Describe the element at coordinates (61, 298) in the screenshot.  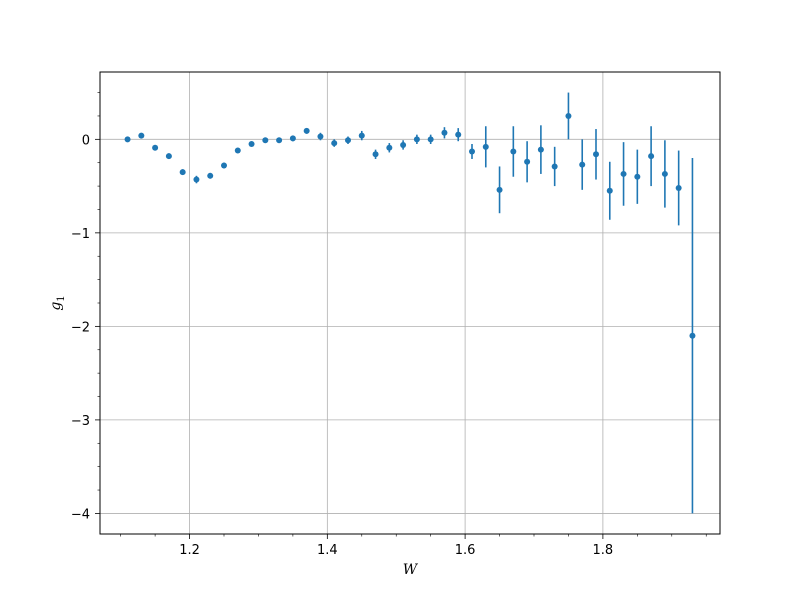
I see `y-axis-label-subscript: 1` at that location.